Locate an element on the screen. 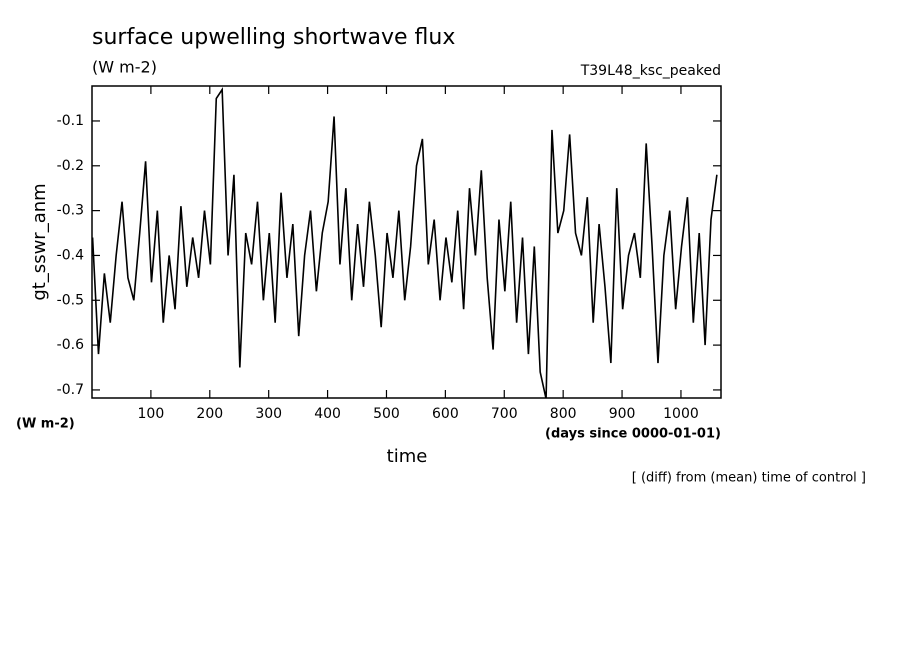 The height and width of the screenshot is (654, 904). note: [ (diff) from (mean) time of control ] is located at coordinates (749, 478).